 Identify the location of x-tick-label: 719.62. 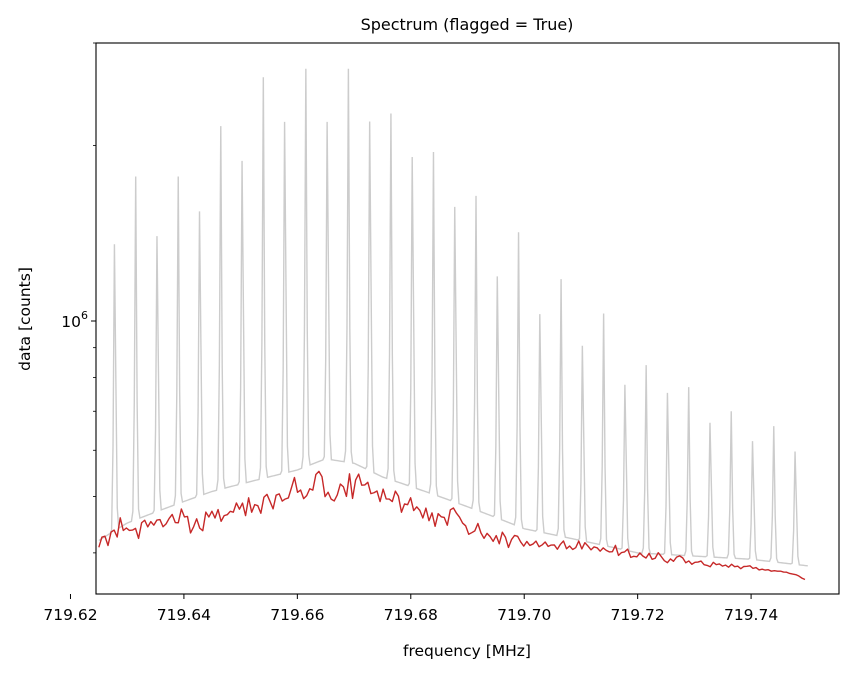
(70, 615).